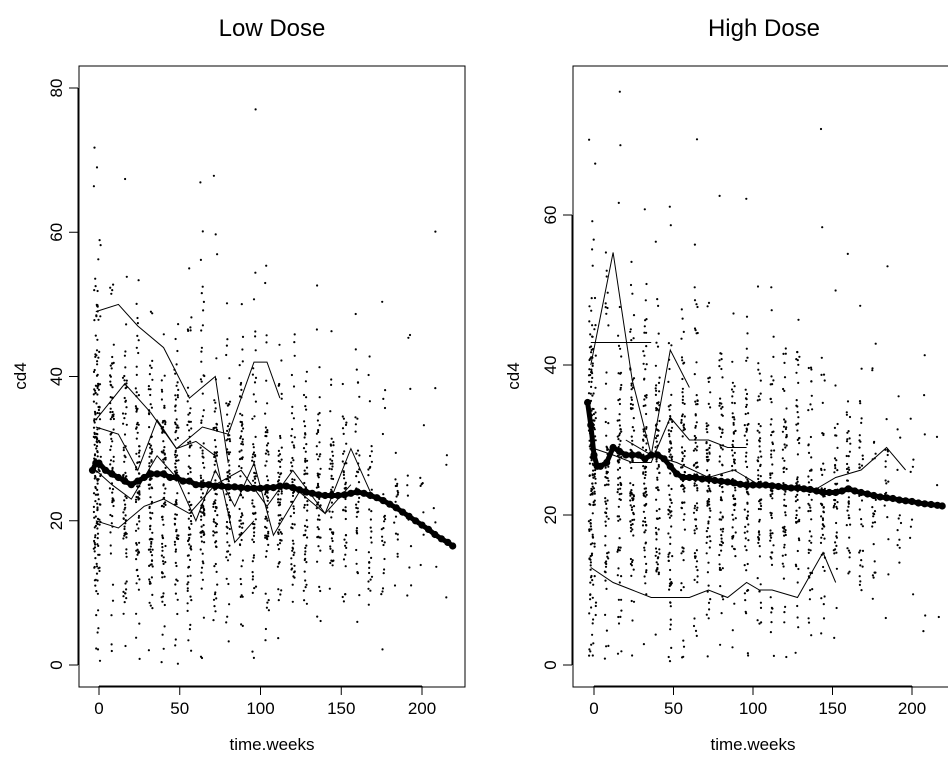 This screenshot has height=759, width=948. Describe the element at coordinates (673, 708) in the screenshot. I see `x-tick-label: 50` at that location.